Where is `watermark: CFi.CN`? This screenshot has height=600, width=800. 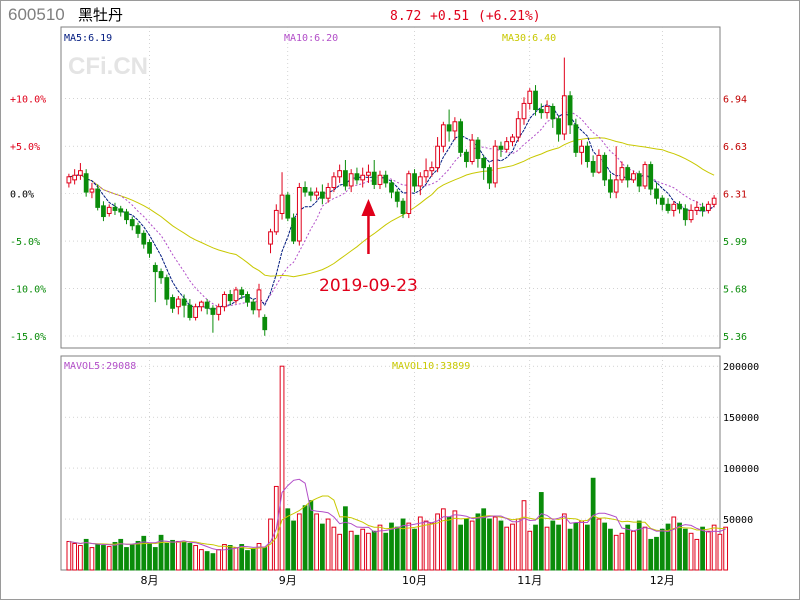 watermark: CFi.CN is located at coordinates (108, 66).